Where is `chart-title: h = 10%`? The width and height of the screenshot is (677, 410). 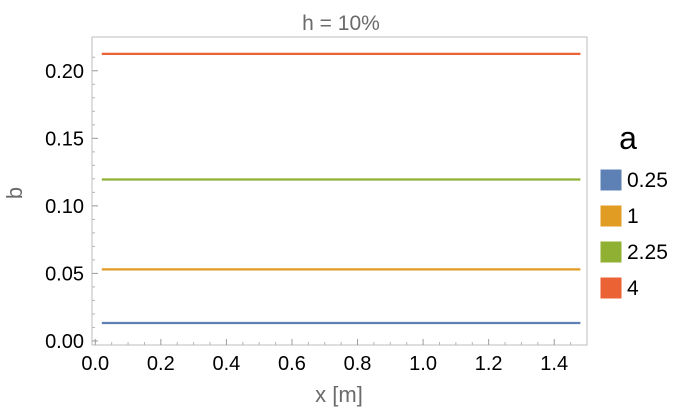
chart-title: h = 10% is located at coordinates (341, 23).